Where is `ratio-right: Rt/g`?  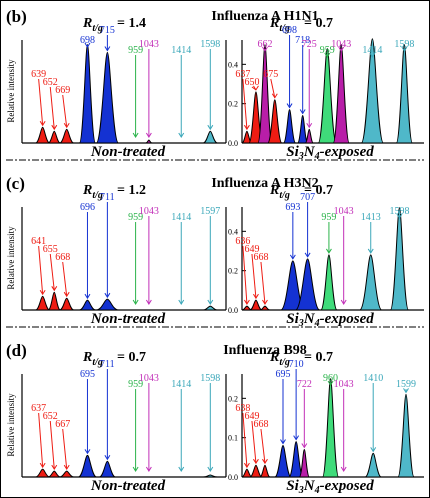
ratio-right: Rt/g is located at coordinates (279, 192).